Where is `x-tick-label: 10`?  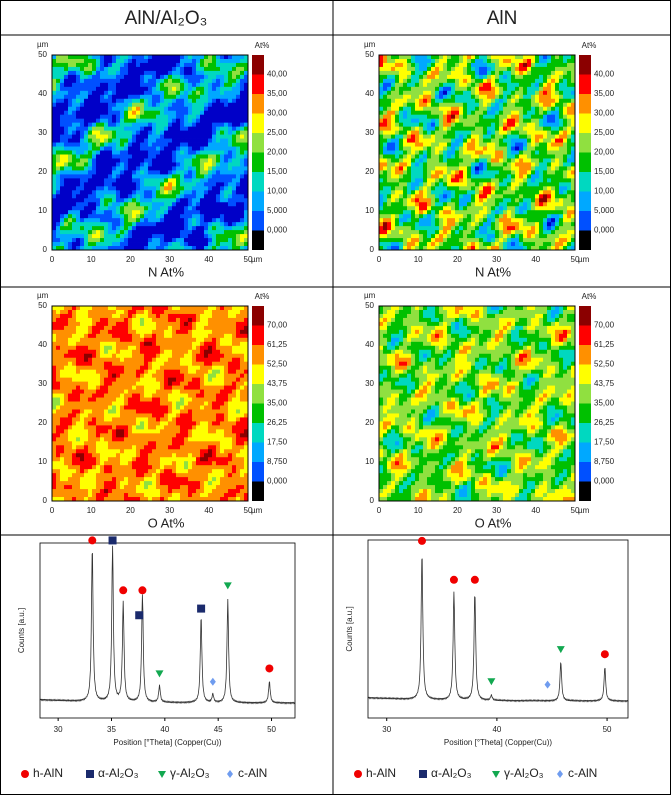 x-tick-label: 10 is located at coordinates (418, 259).